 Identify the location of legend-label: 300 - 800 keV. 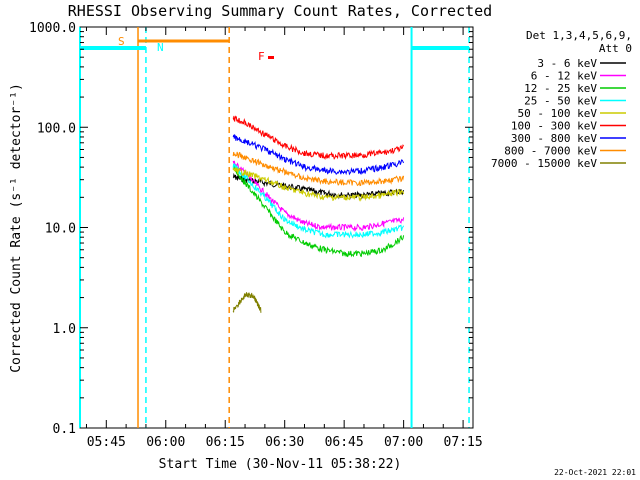
(554, 138).